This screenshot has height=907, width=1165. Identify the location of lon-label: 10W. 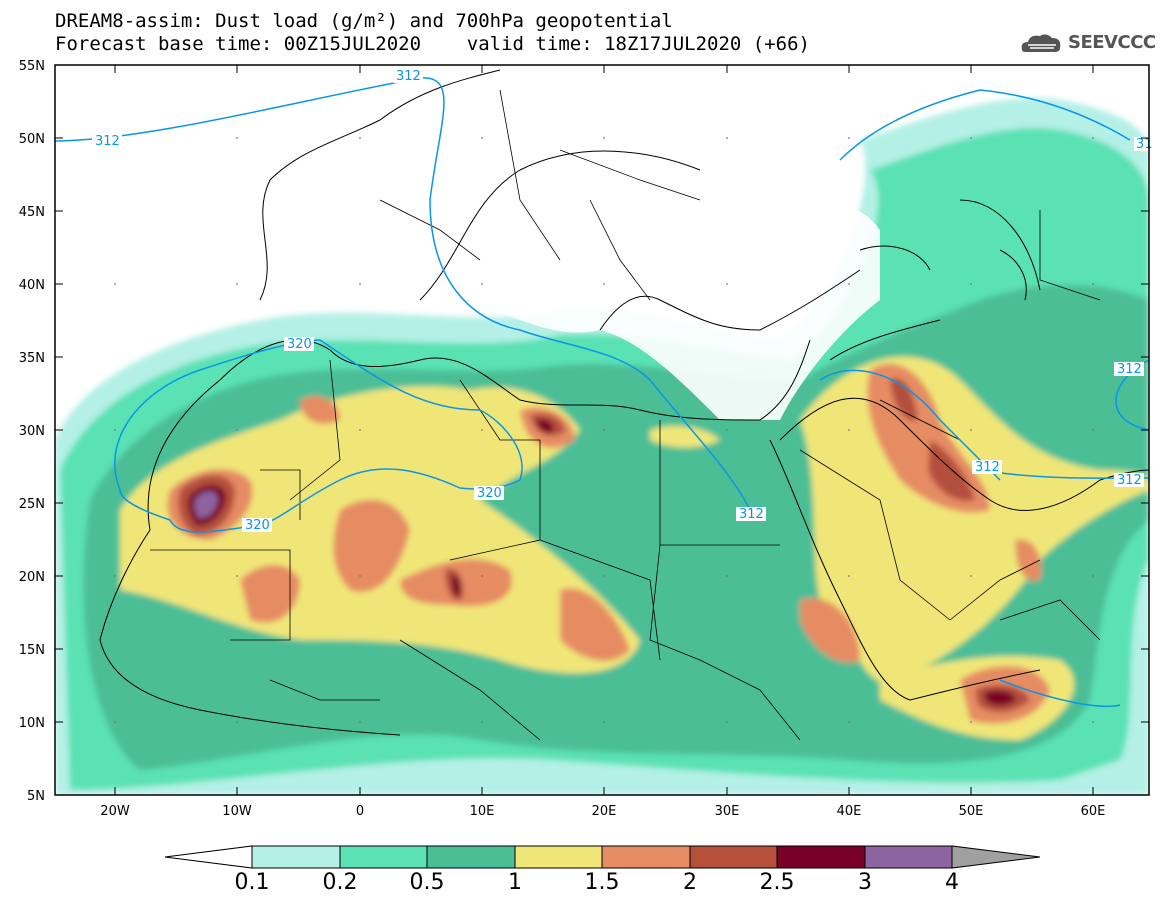
(237, 811).